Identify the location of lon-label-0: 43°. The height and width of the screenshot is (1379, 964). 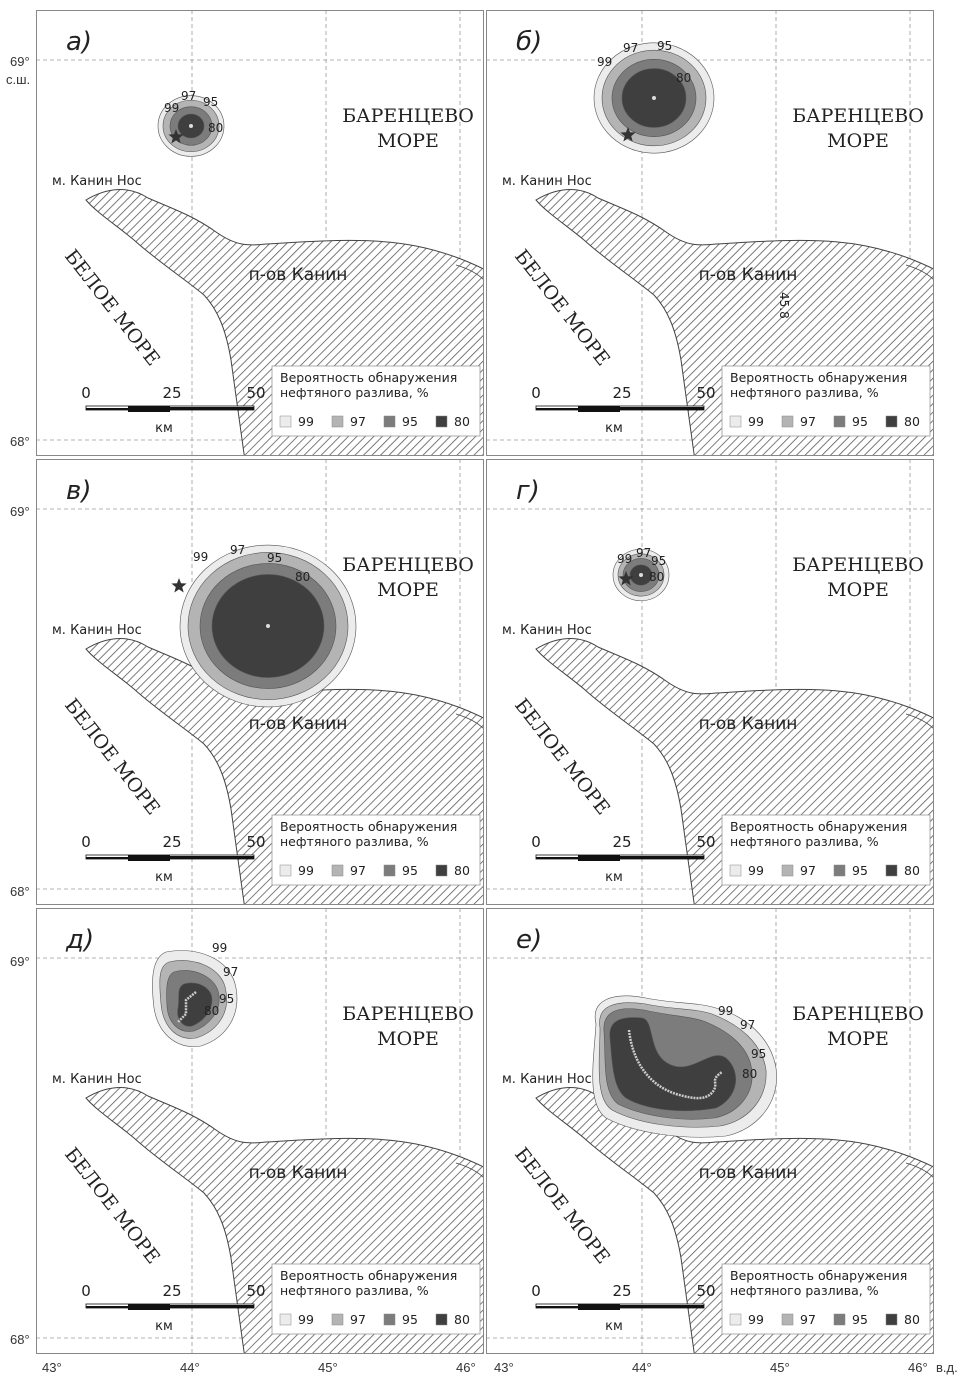
(52, 1367).